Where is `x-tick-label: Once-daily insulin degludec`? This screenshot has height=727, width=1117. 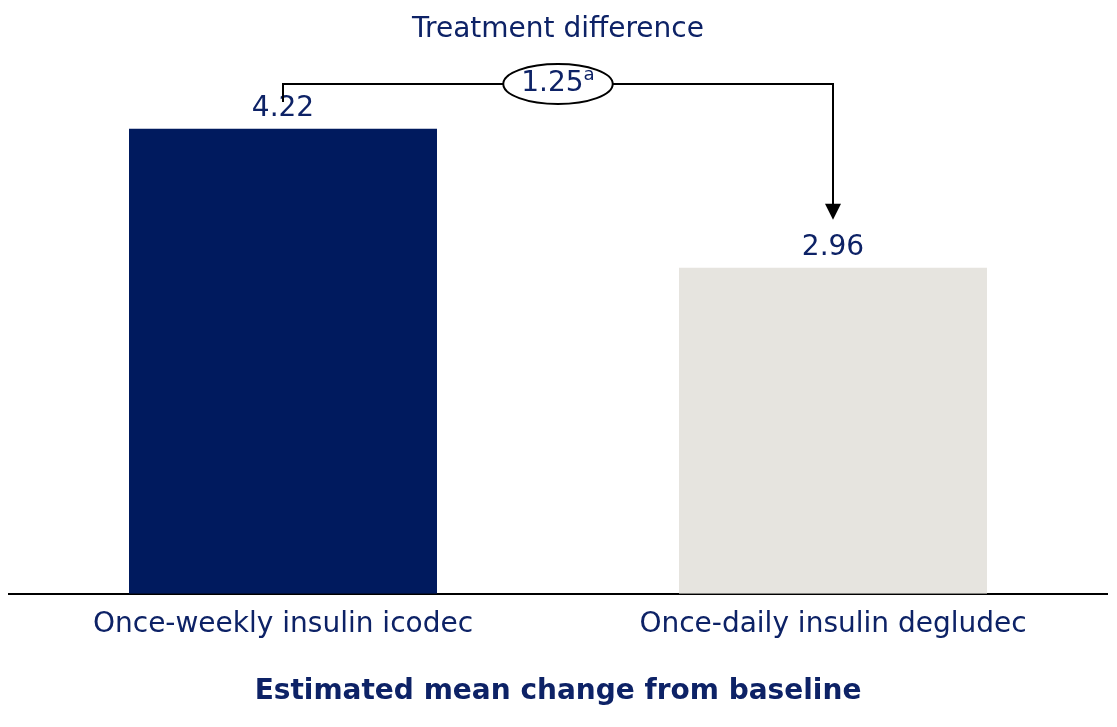 x-tick-label: Once-daily insulin degludec is located at coordinates (833, 622).